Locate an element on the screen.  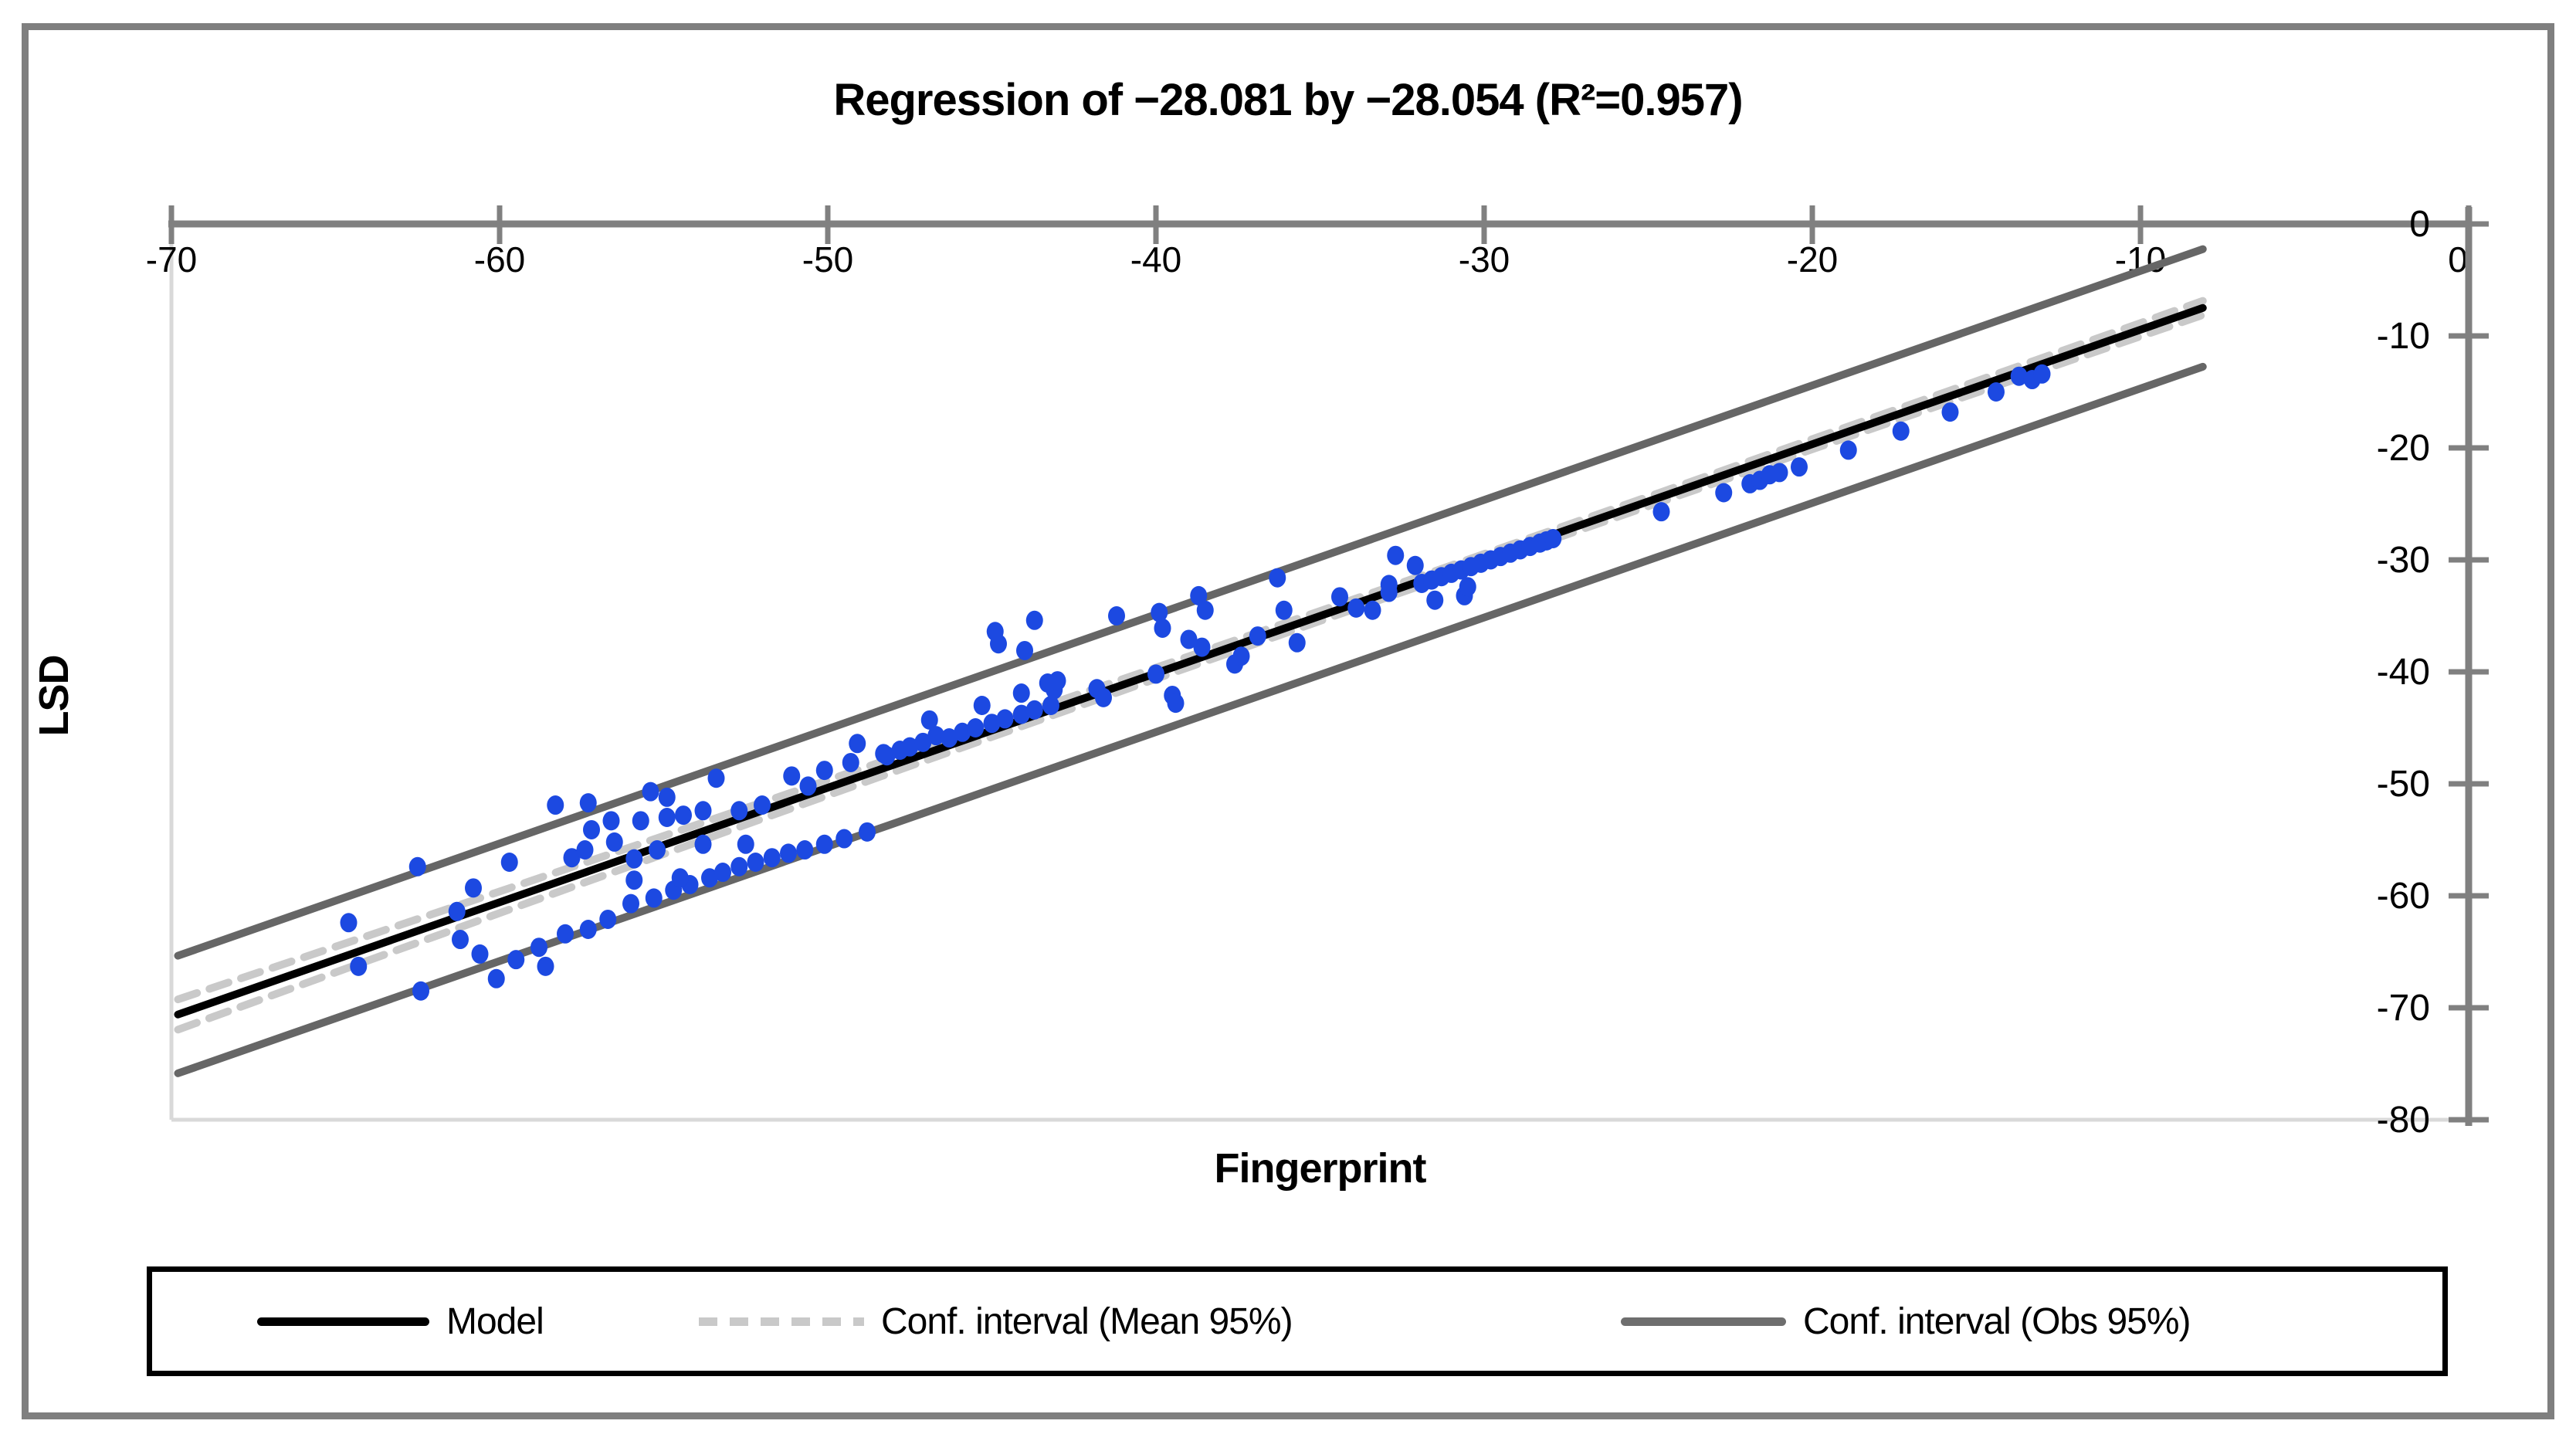
x-tick-label: -40 is located at coordinates (1155, 259).